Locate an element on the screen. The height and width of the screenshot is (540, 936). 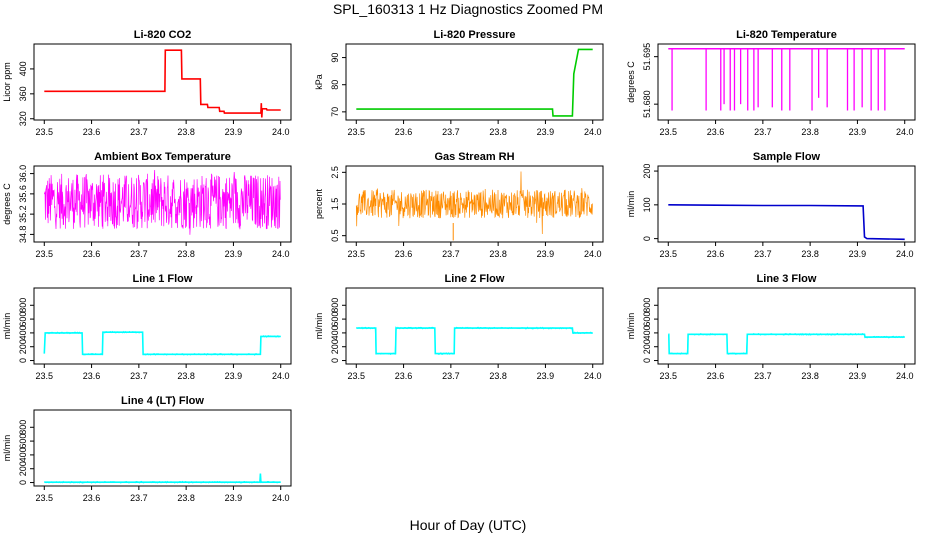
y-tick-label: 320 is located at coordinates (23, 118).